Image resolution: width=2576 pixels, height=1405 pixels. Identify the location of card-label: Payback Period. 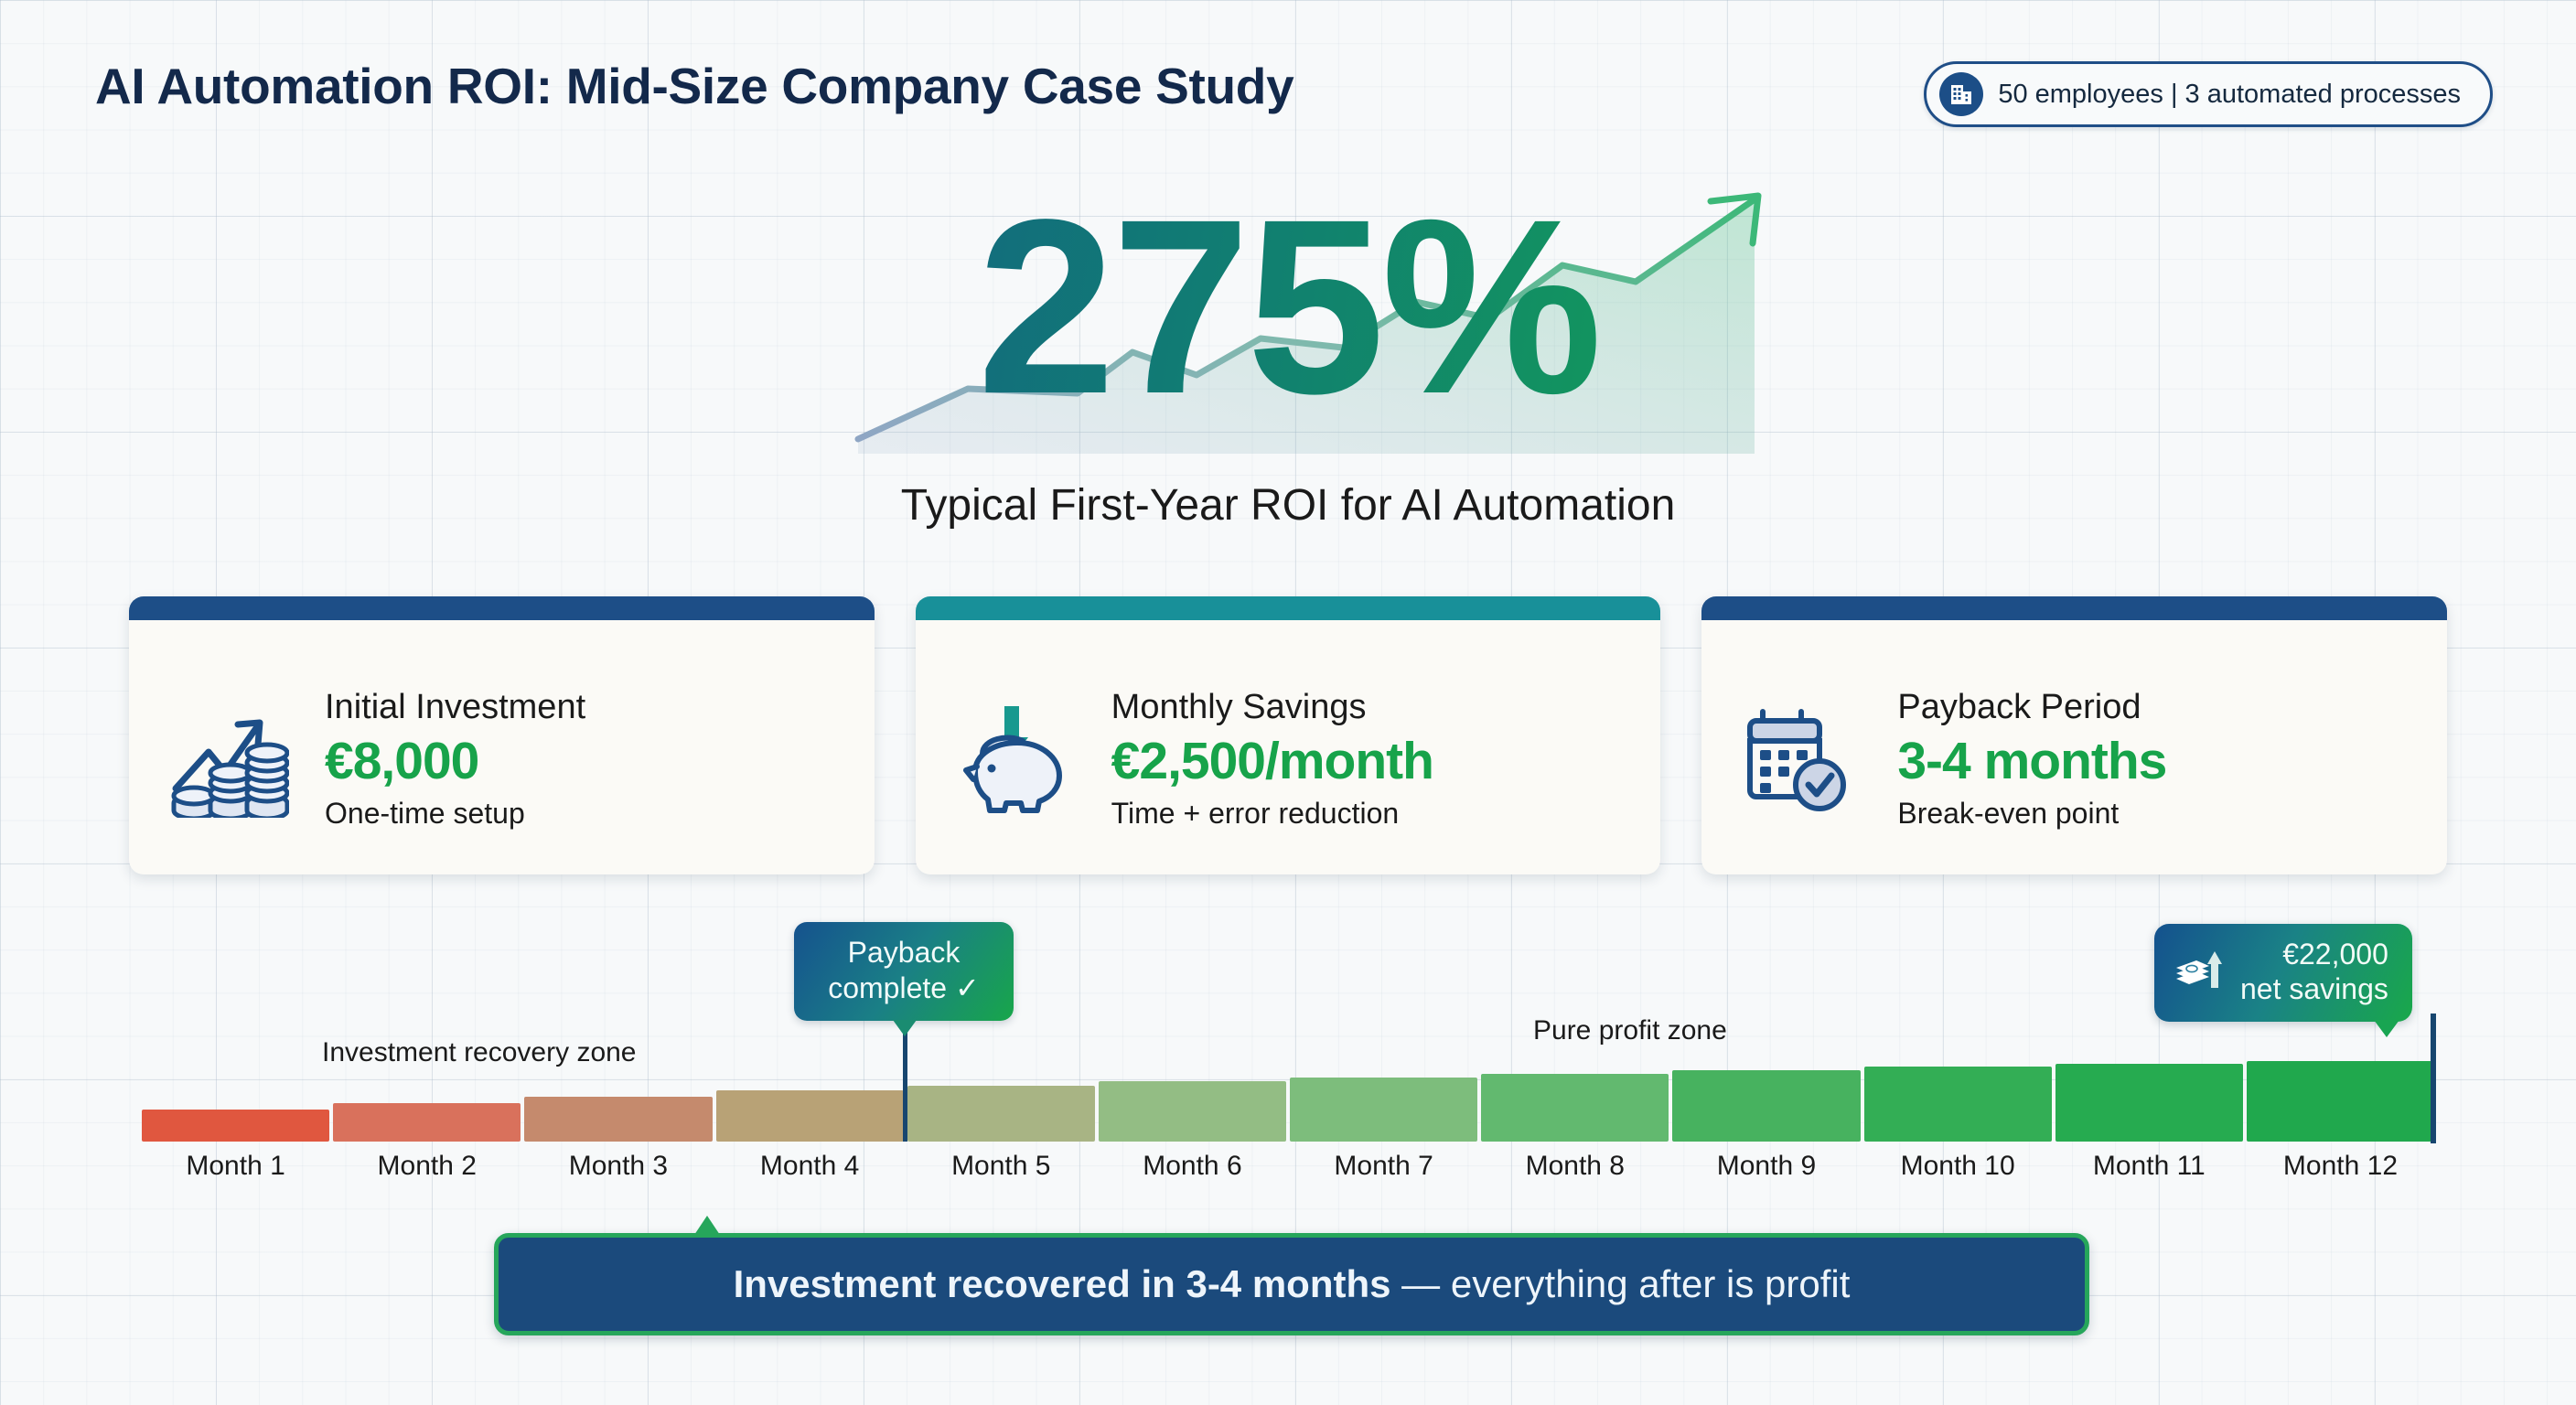
(2019, 706).